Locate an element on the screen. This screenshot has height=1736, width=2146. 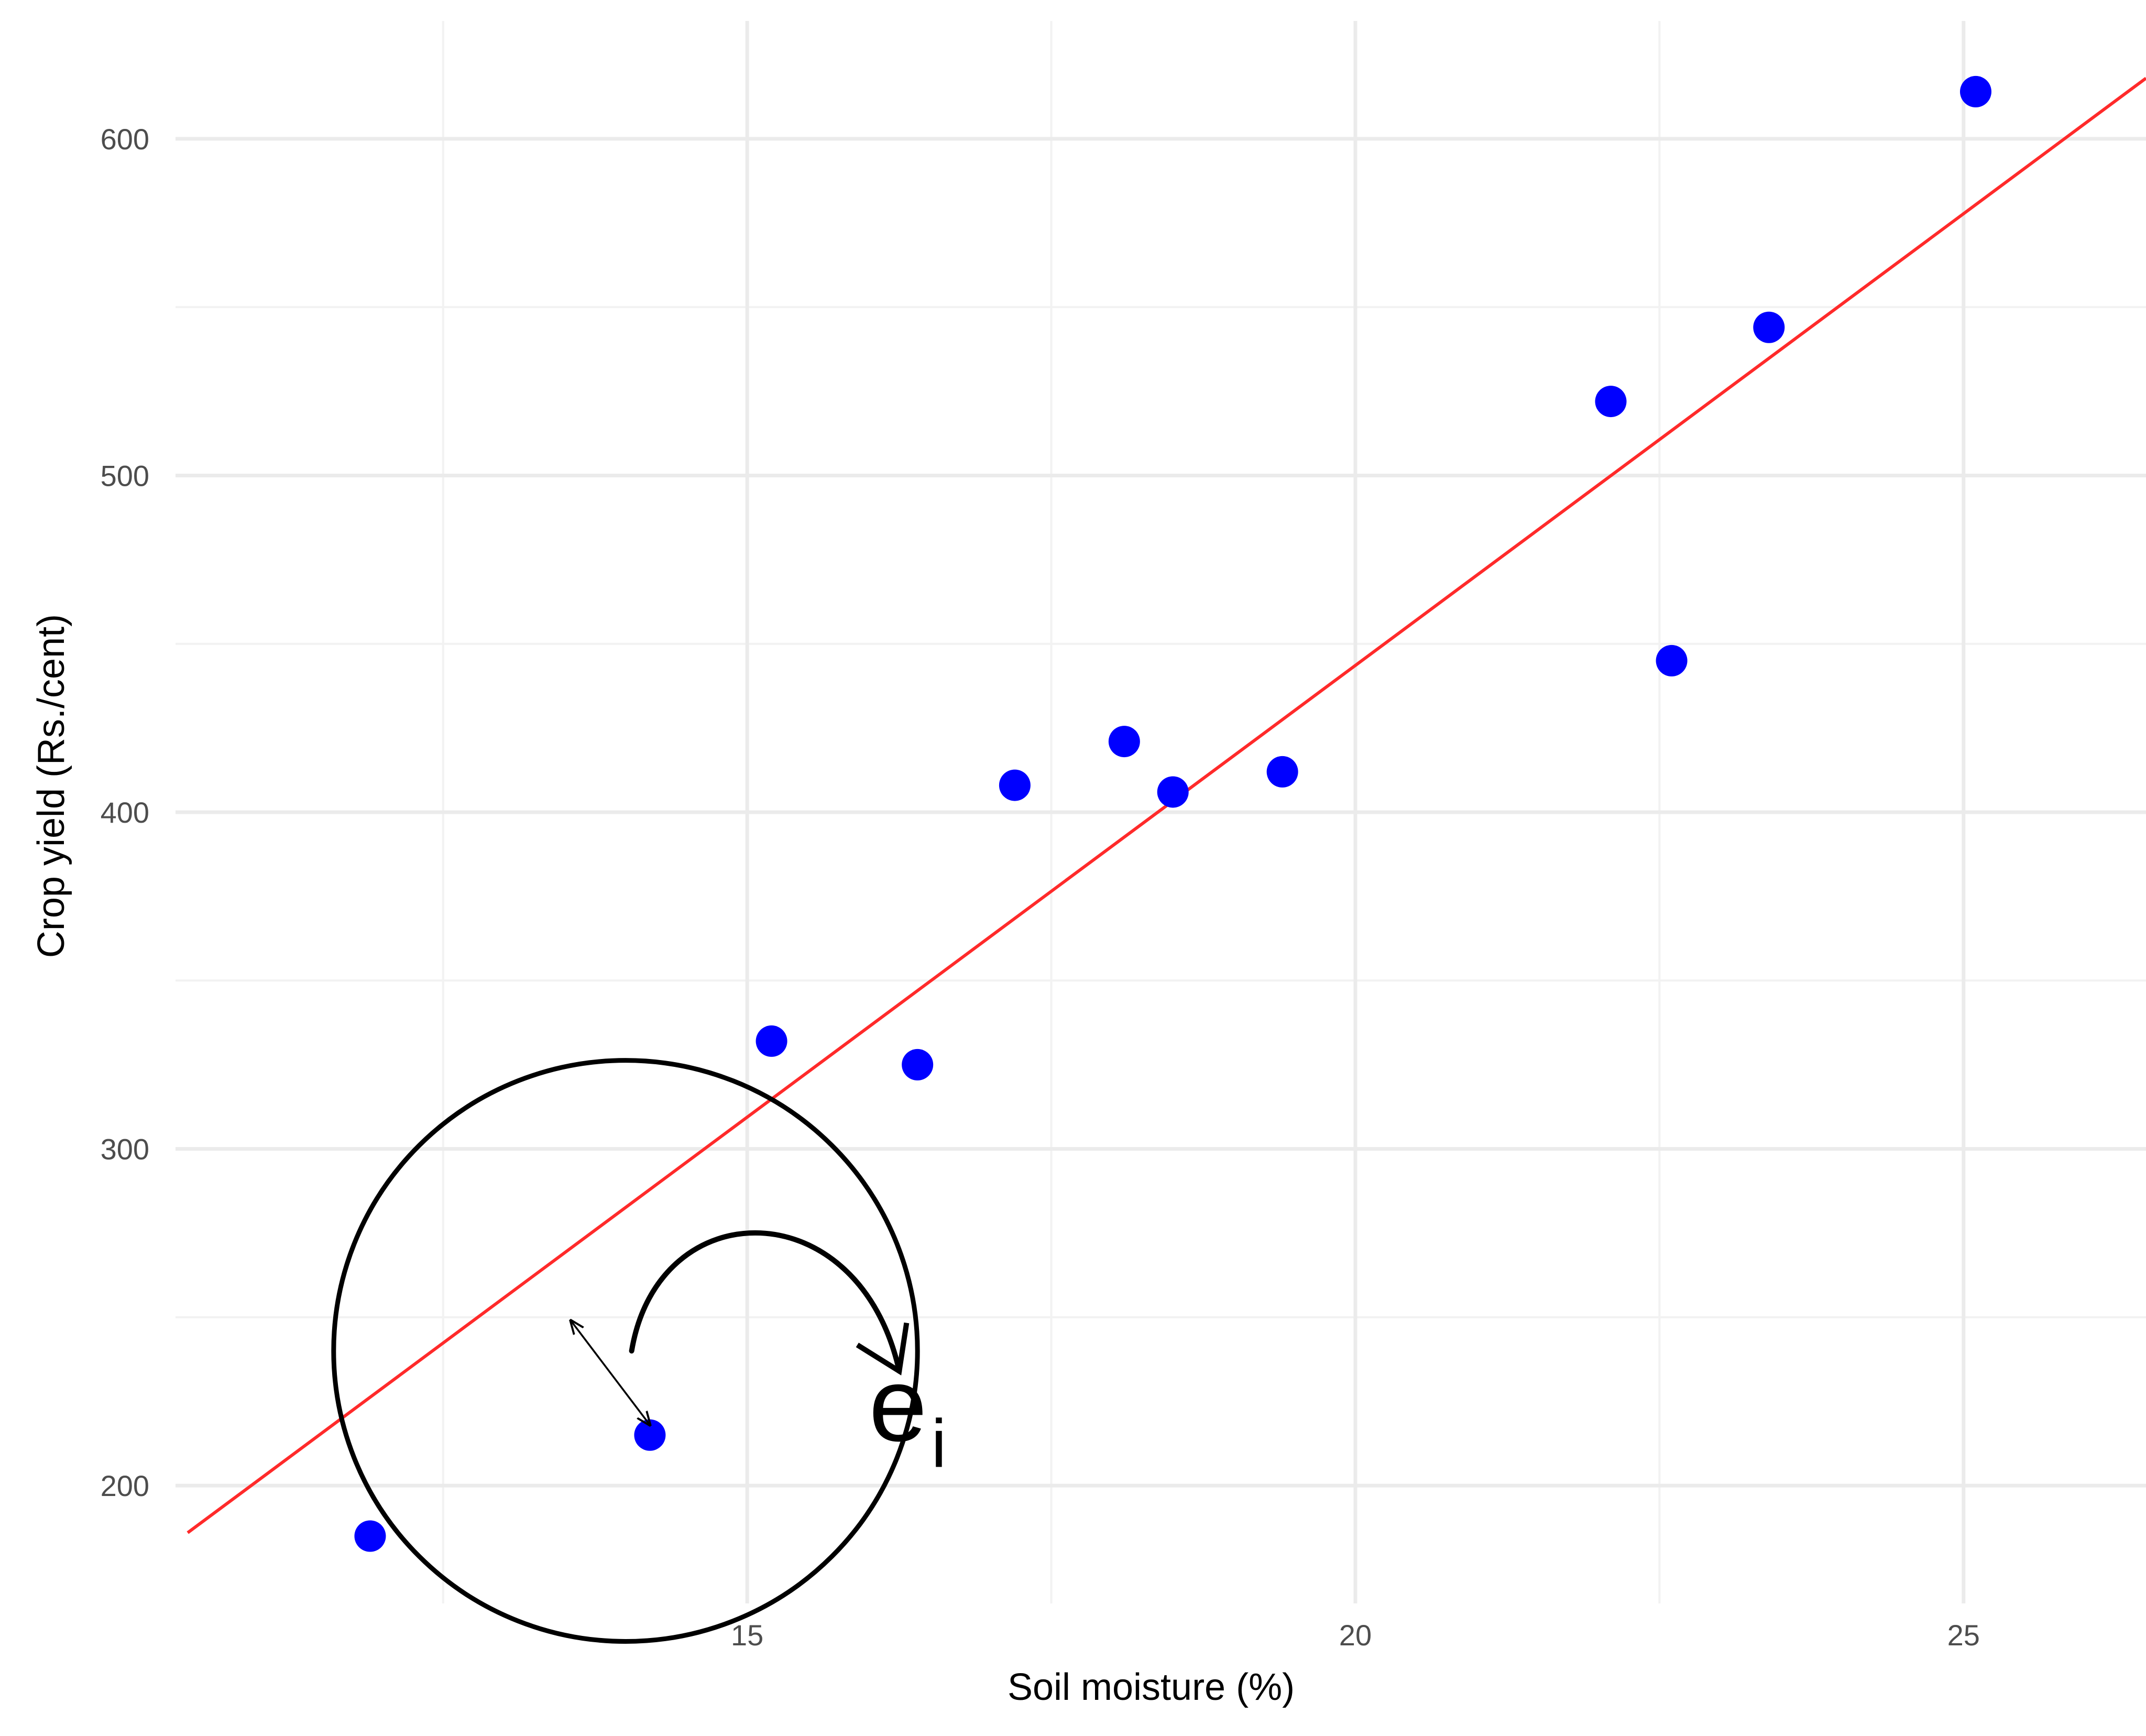
x-axis-tick-labels: 15 20 25 is located at coordinates (1355, 1635).